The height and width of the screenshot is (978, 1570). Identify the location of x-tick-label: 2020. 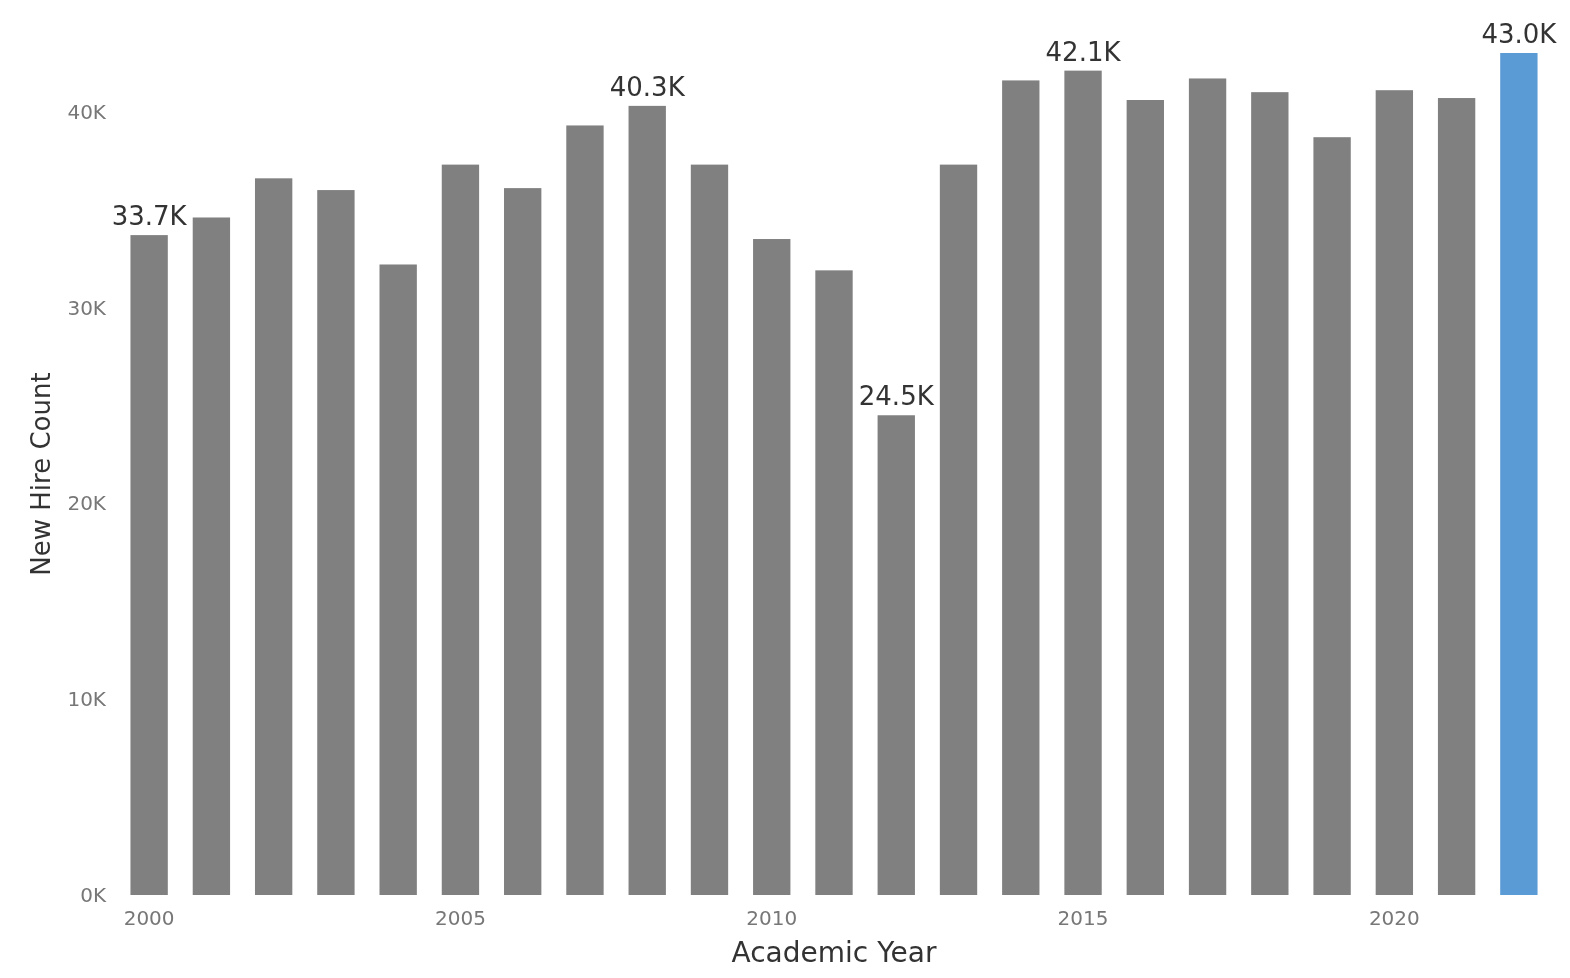
(1394, 918).